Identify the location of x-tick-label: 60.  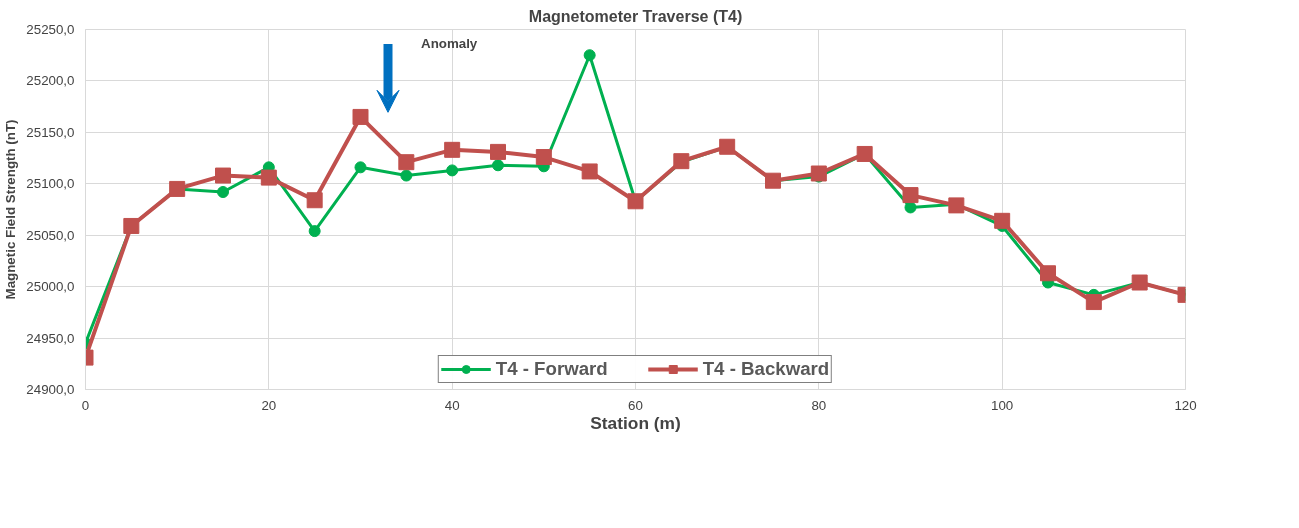
(635, 405).